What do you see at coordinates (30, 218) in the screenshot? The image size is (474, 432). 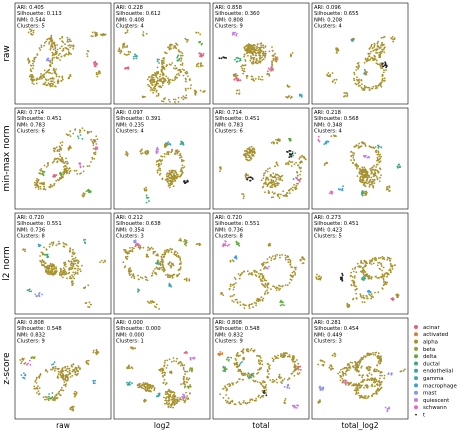 I see `metric-line: ARI: 0.720` at bounding box center [30, 218].